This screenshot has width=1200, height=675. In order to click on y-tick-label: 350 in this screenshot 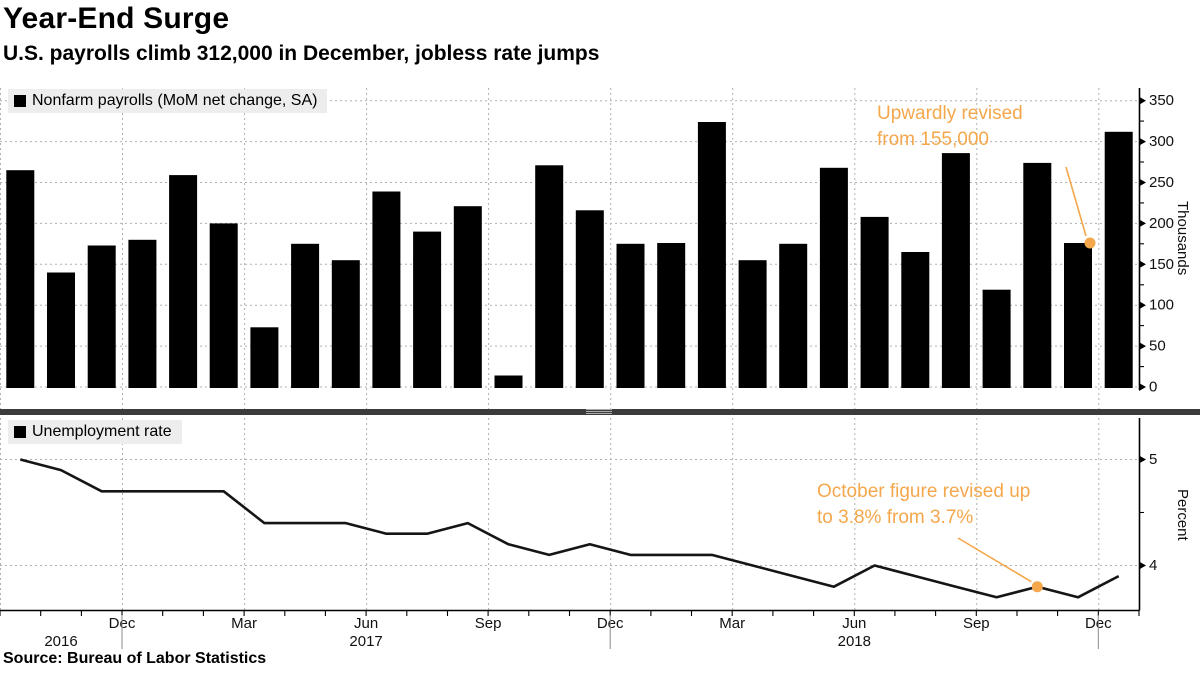, I will do `click(1161, 100)`.